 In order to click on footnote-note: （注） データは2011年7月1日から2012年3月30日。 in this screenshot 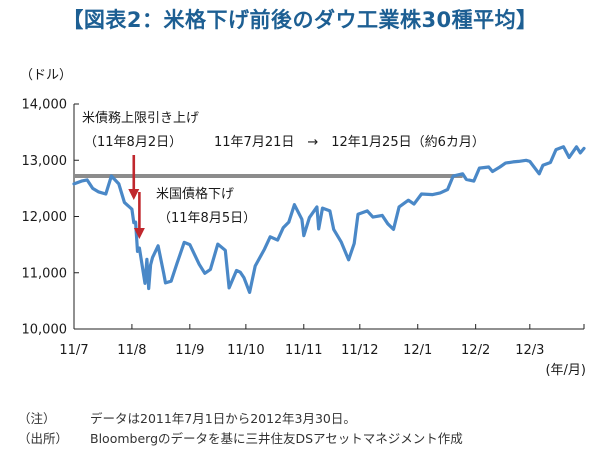, I will do `click(187, 417)`.